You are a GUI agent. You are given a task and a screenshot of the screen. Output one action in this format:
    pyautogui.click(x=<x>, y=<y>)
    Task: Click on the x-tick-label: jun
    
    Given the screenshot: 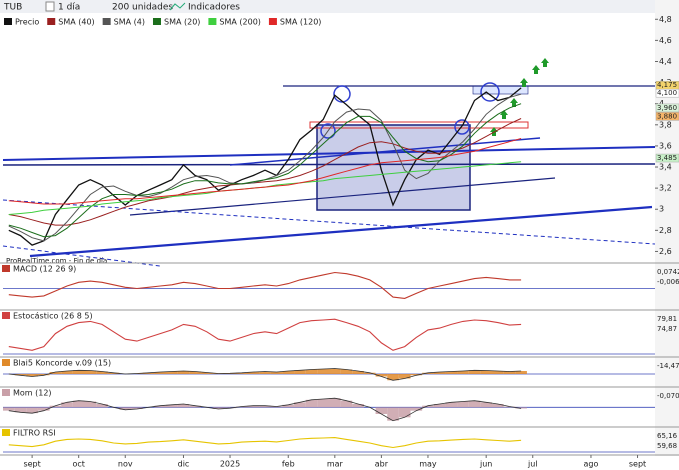 What is the action you would take?
    pyautogui.click(x=485, y=464)
    